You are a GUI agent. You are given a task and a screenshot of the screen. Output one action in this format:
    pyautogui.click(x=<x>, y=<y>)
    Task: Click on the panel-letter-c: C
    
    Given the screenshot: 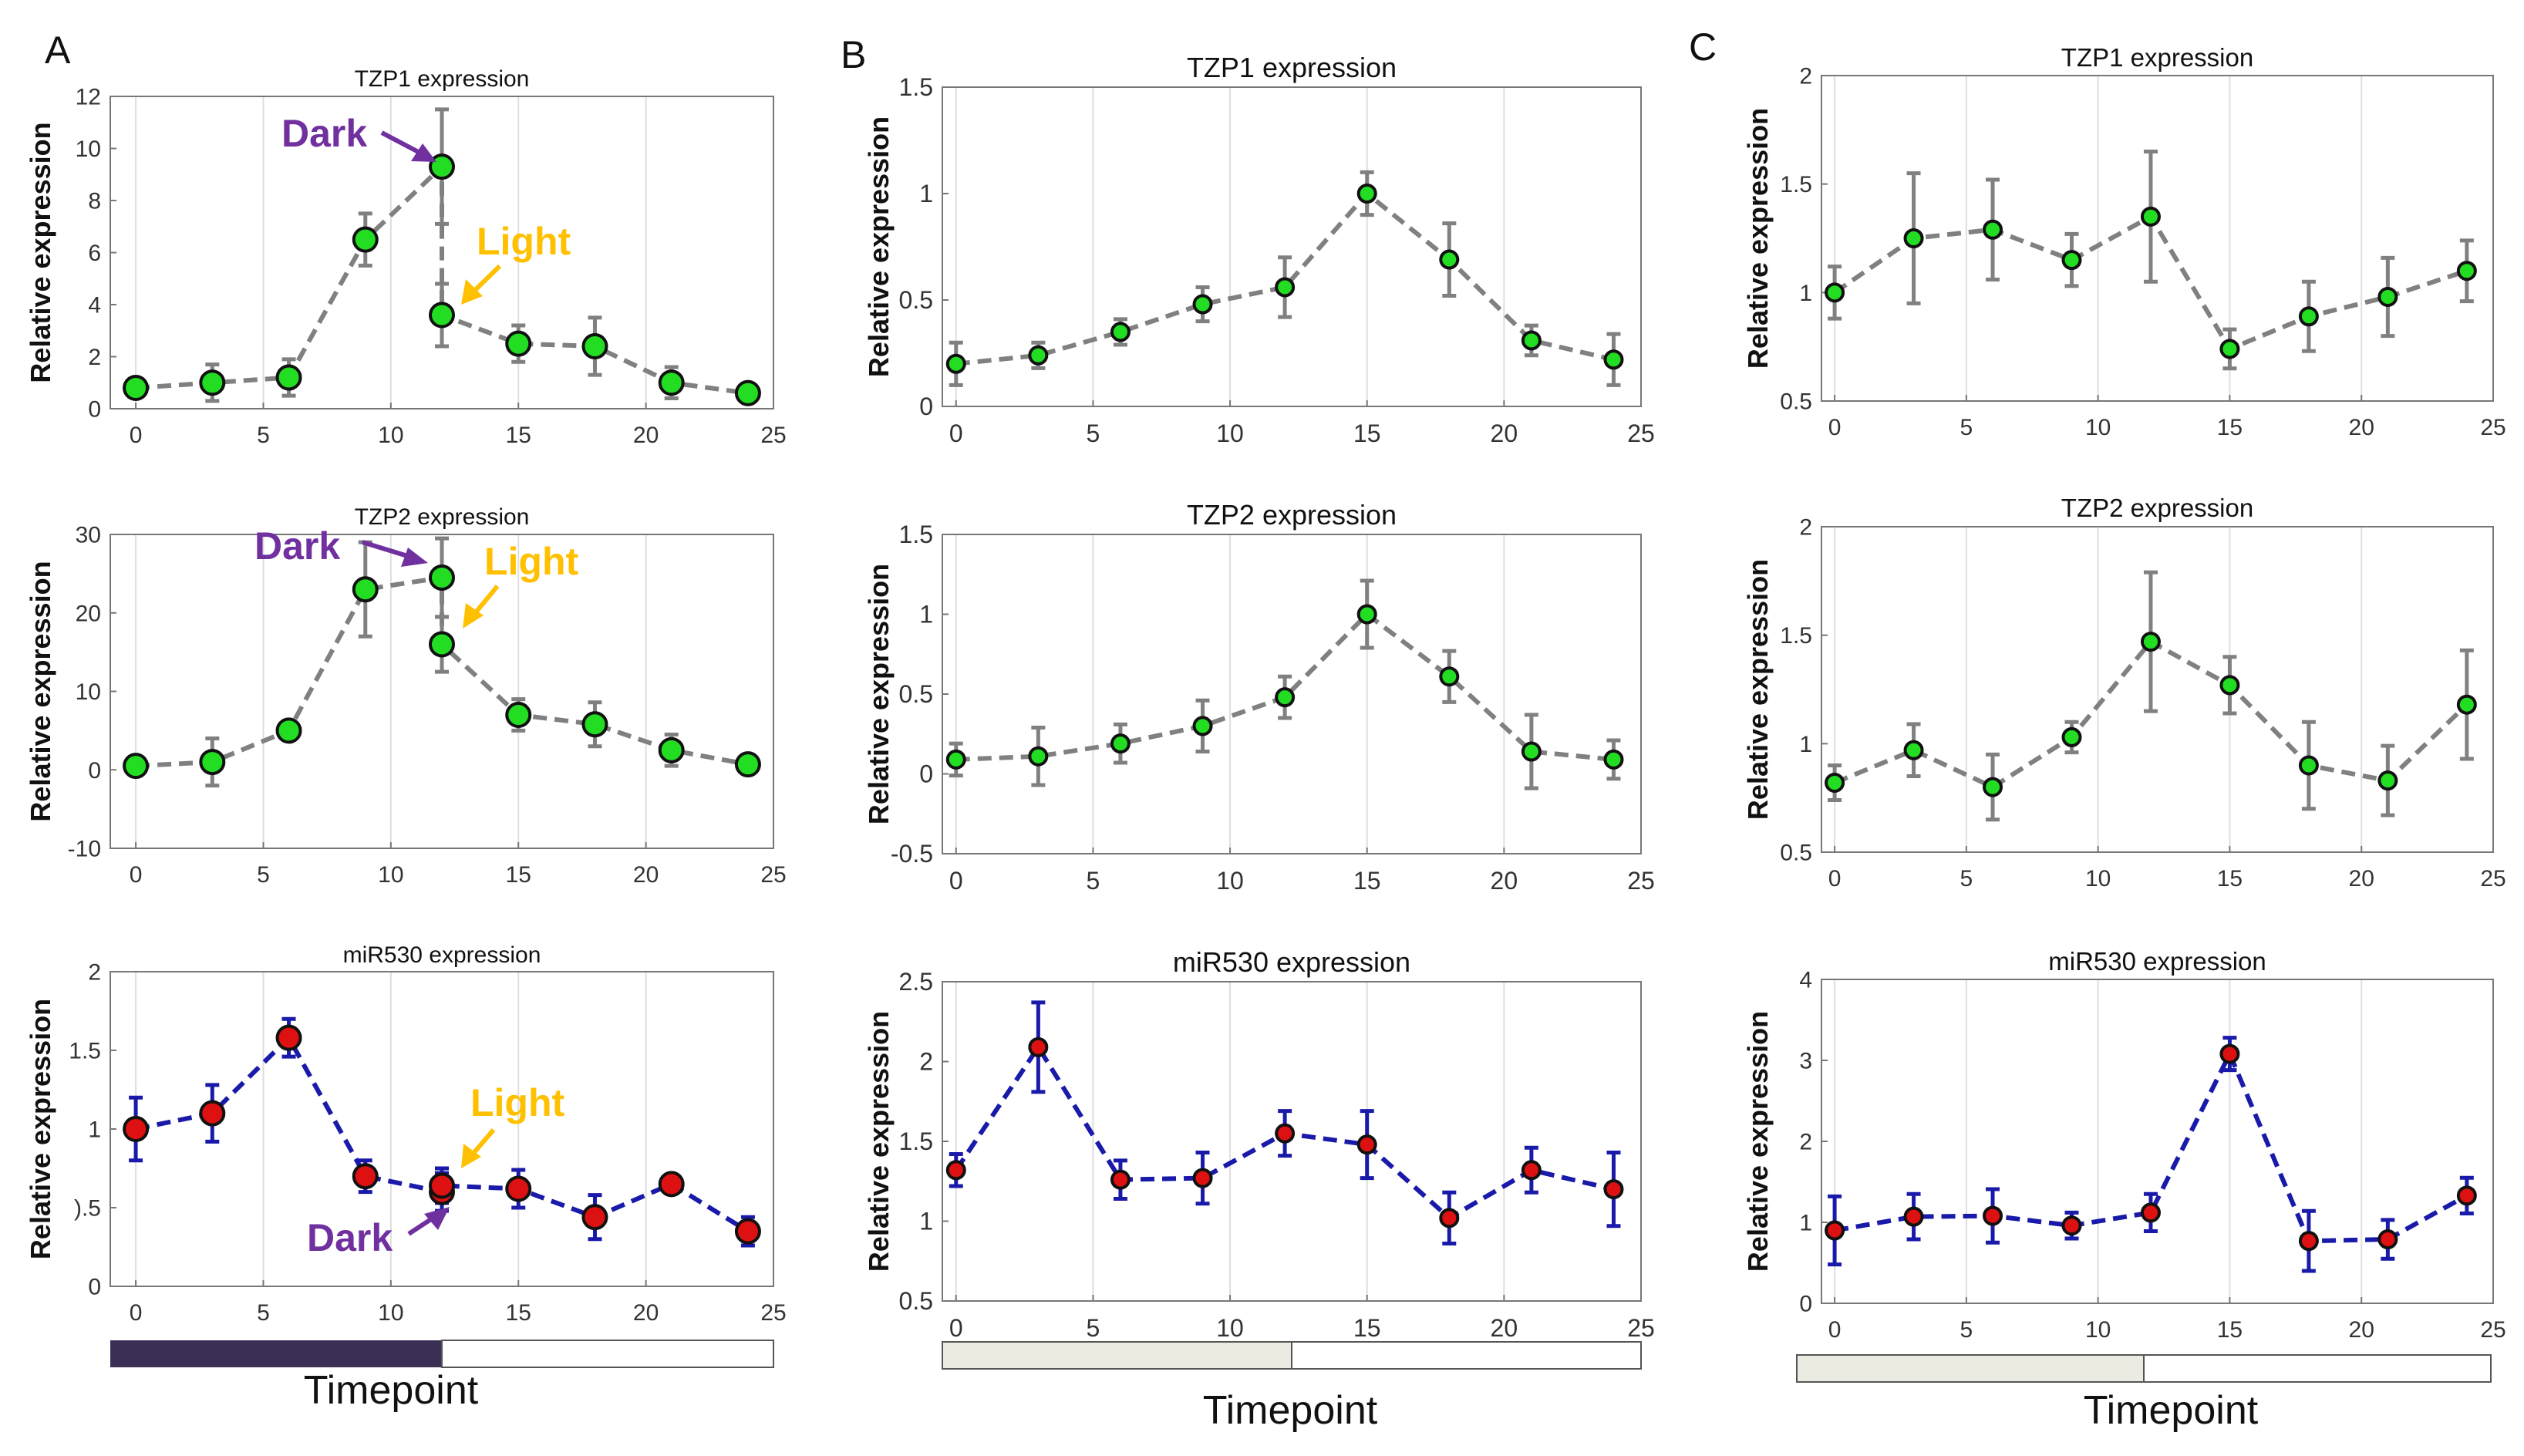 What is the action you would take?
    pyautogui.click(x=1703, y=47)
    